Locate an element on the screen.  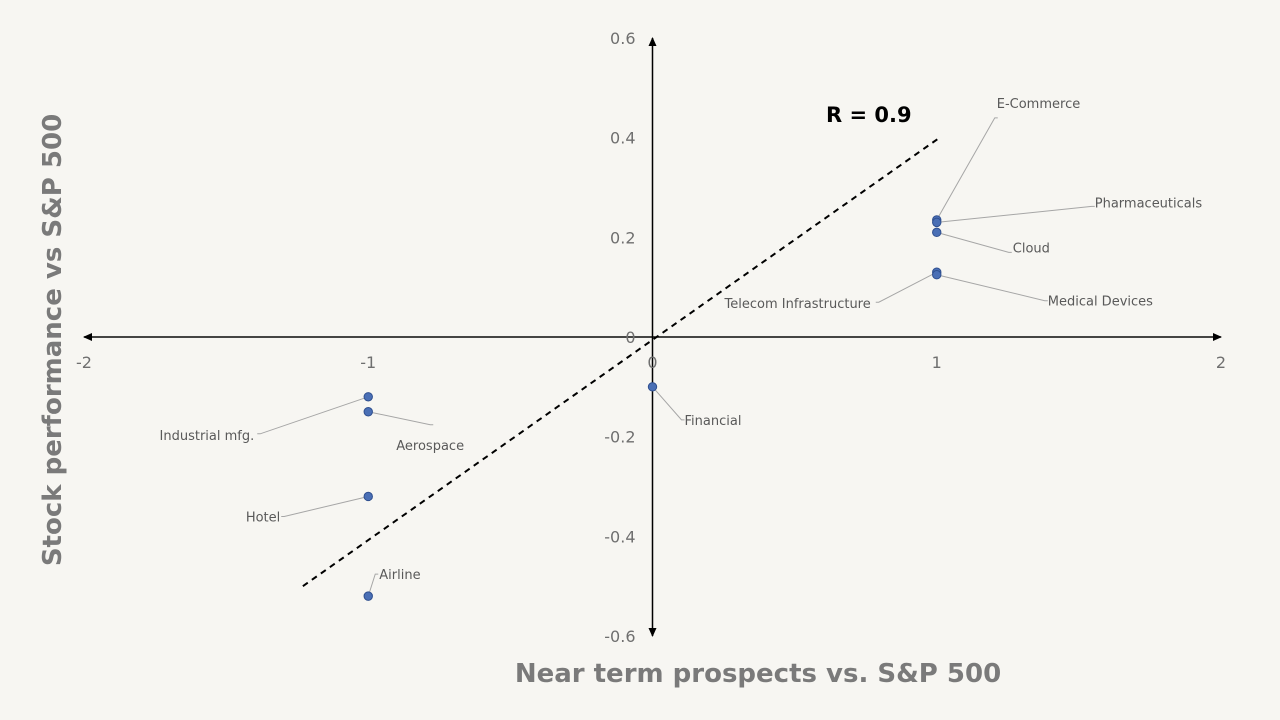
x-tick-label: 2 is located at coordinates (1221, 362).